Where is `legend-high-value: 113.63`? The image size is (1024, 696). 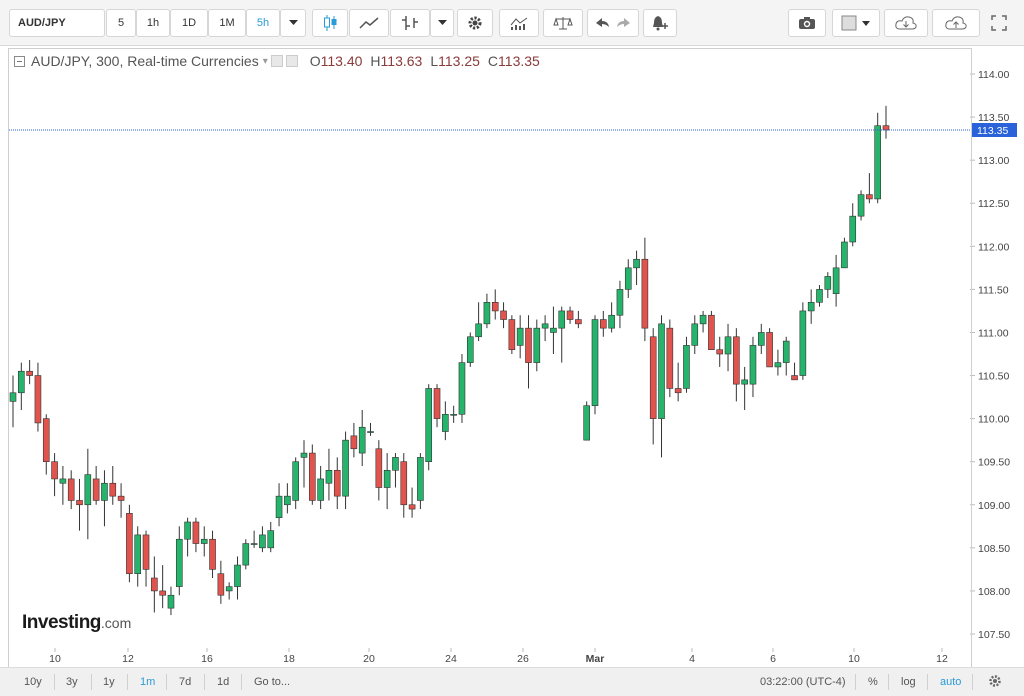 legend-high-value: 113.63 is located at coordinates (401, 61).